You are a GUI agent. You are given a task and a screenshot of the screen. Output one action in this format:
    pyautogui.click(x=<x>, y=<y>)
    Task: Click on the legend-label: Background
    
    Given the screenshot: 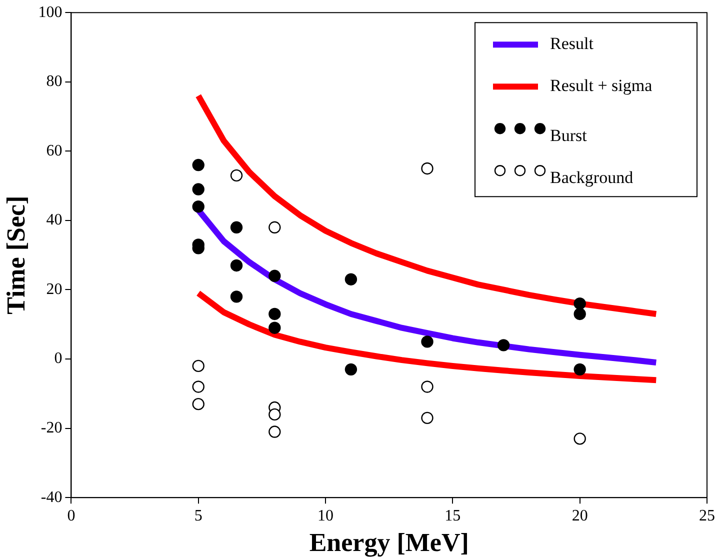 What is the action you would take?
    pyautogui.click(x=592, y=178)
    